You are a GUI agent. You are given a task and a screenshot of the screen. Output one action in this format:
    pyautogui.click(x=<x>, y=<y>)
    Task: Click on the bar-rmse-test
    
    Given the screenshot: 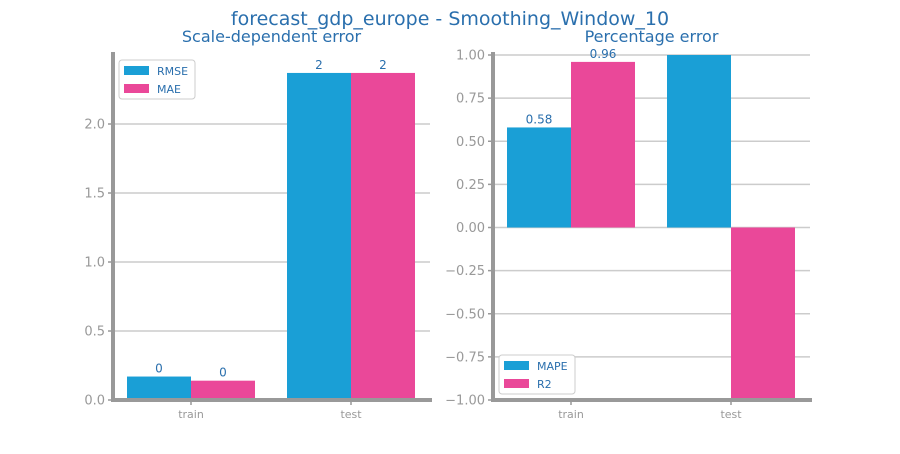 What is the action you would take?
    pyautogui.click(x=319, y=236)
    